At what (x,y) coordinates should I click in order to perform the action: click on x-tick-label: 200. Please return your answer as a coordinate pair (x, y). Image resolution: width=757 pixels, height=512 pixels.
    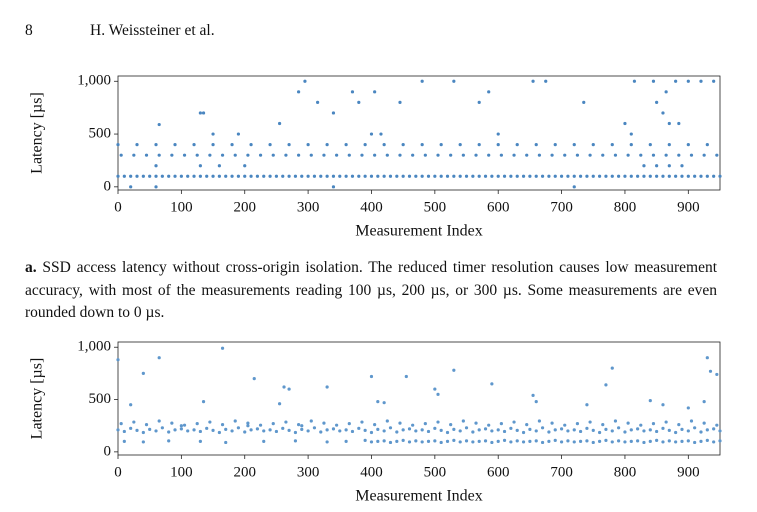
    Looking at the image, I should click on (244, 472).